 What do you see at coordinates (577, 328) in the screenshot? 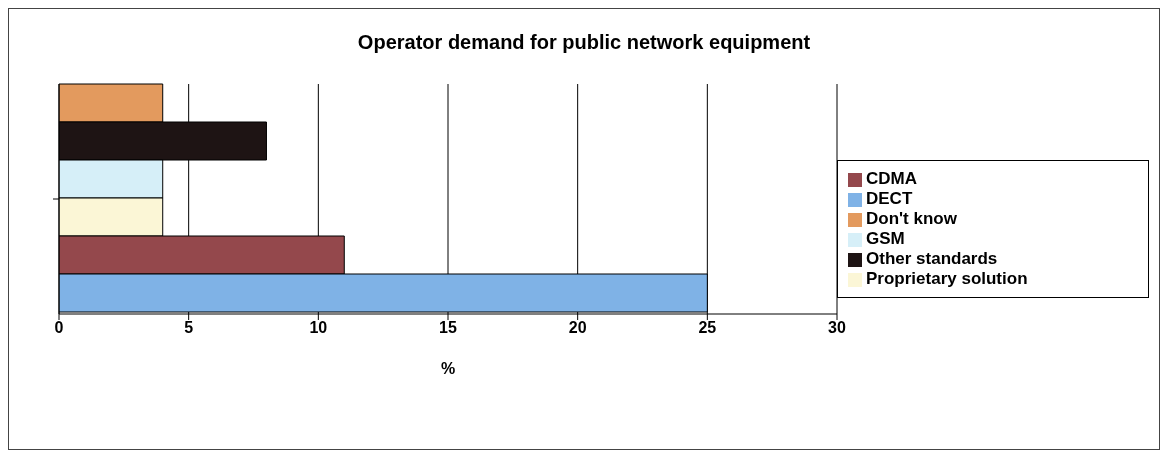
I see `x-tick-label: 20` at bounding box center [577, 328].